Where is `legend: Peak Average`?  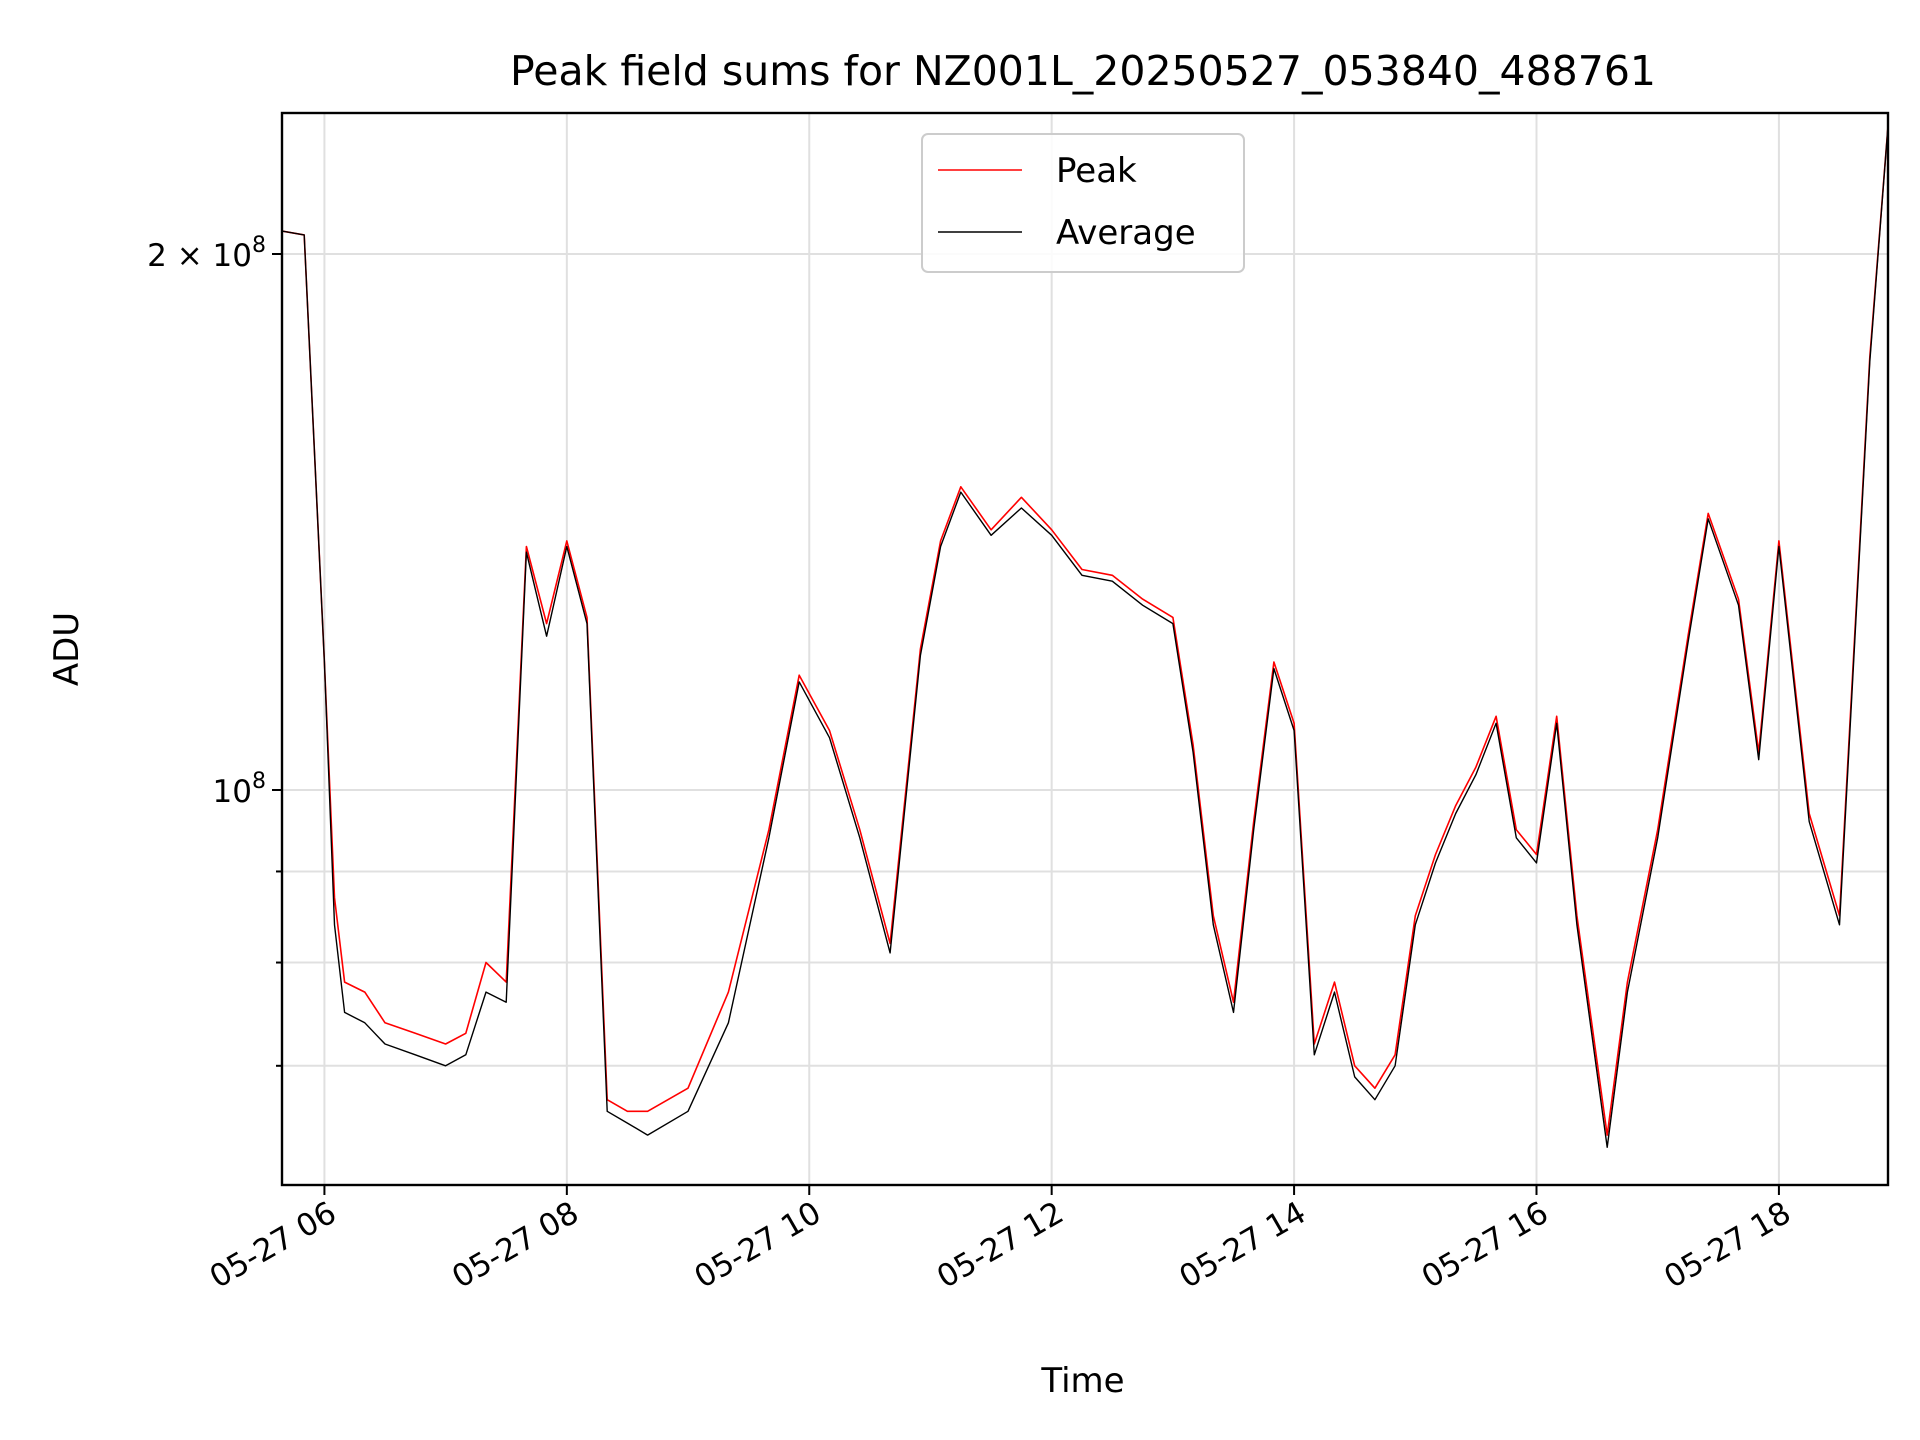 legend: Peak Average is located at coordinates (1083, 203).